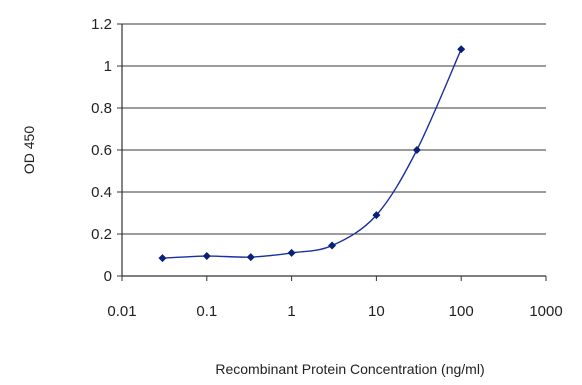 This screenshot has width=582, height=385. What do you see at coordinates (101, 150) in the screenshot?
I see `y-tick-label: 0.6` at bounding box center [101, 150].